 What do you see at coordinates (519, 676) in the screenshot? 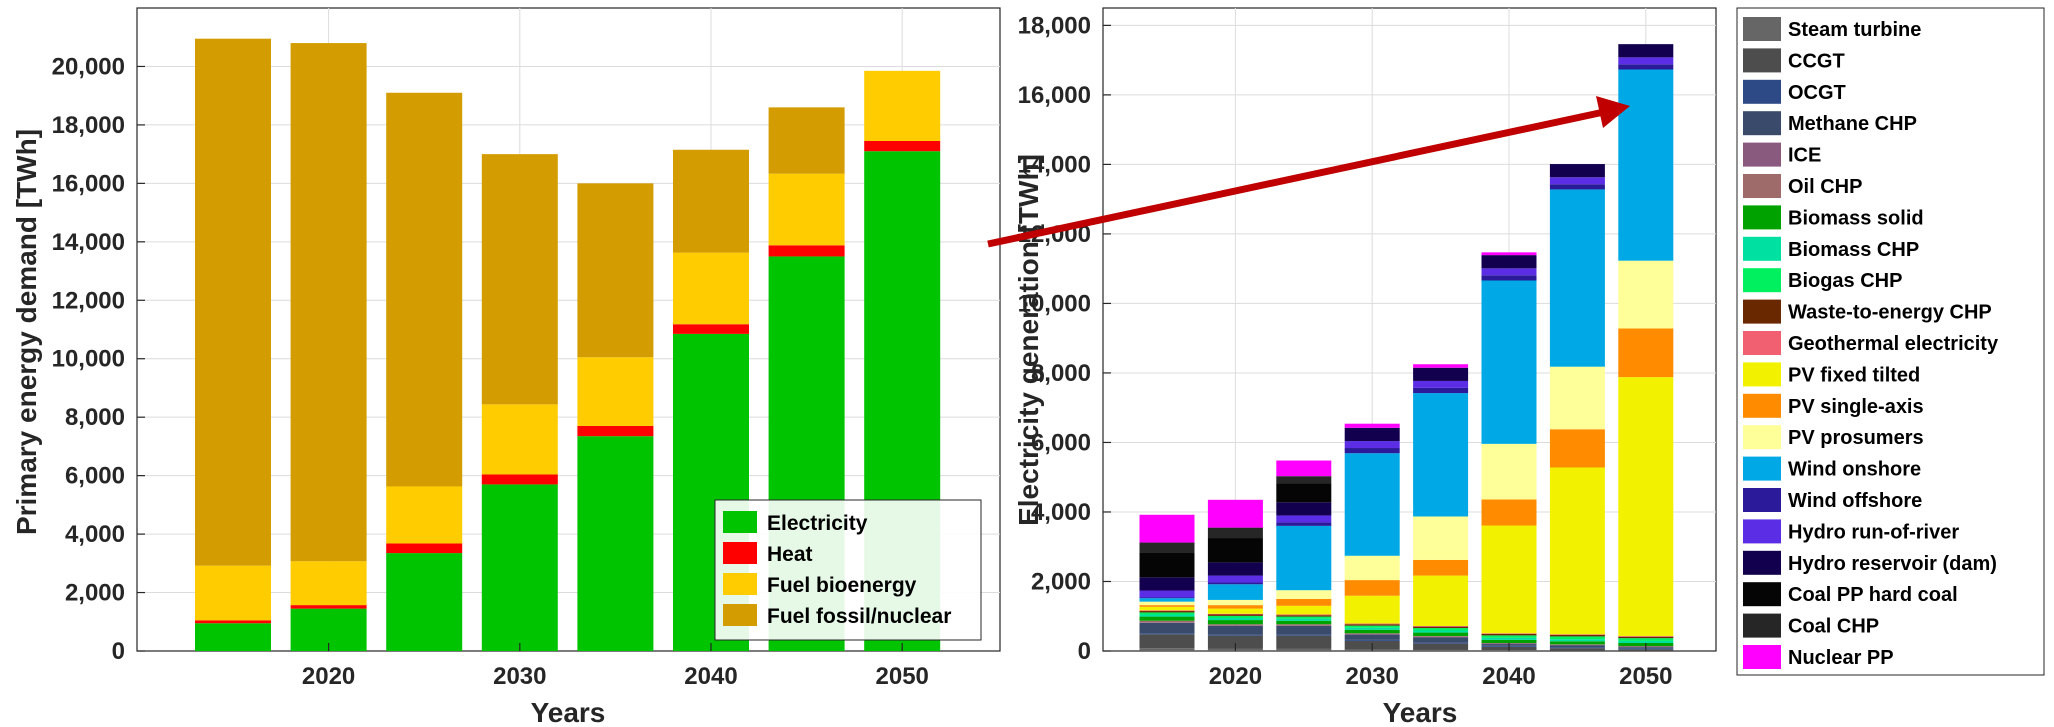
I see `x-tick-label: 2030` at bounding box center [519, 676].